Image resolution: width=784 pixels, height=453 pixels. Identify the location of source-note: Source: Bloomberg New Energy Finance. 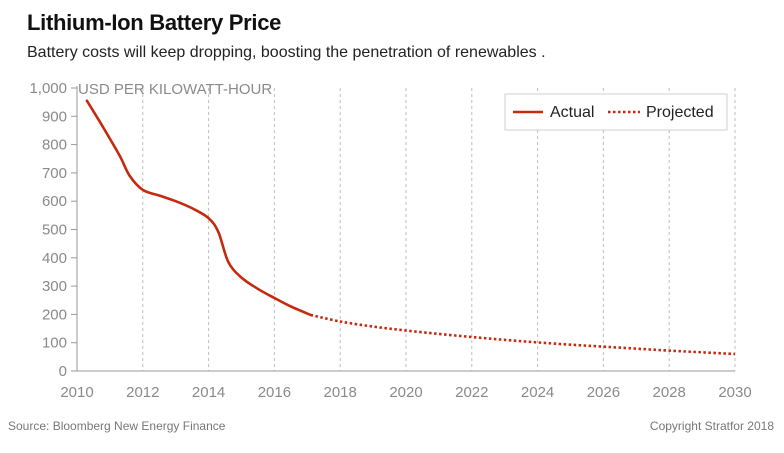
(117, 426).